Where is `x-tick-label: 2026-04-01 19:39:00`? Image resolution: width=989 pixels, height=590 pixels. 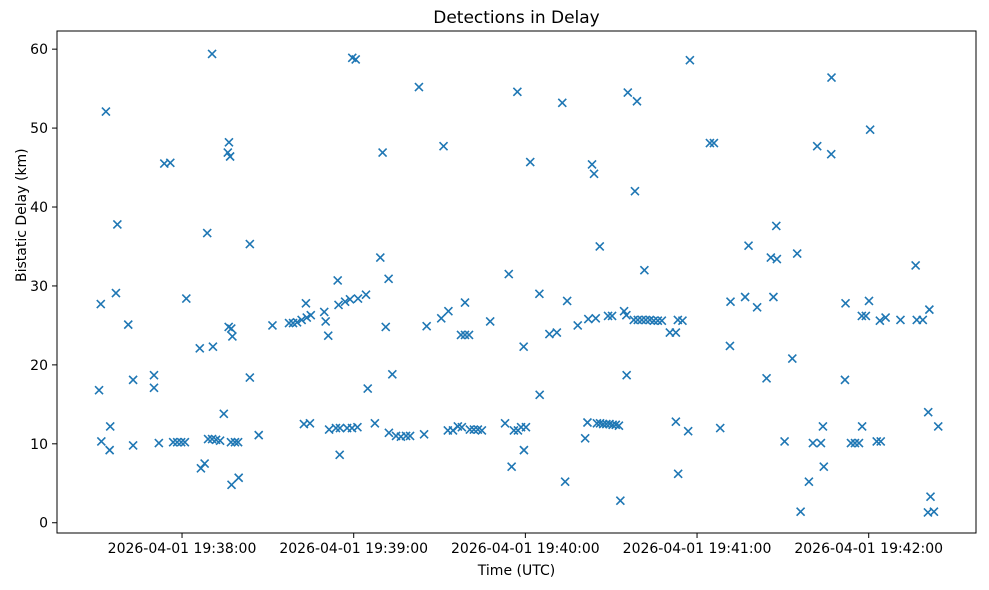 x-tick-label: 2026-04-01 19:39:00 is located at coordinates (353, 549).